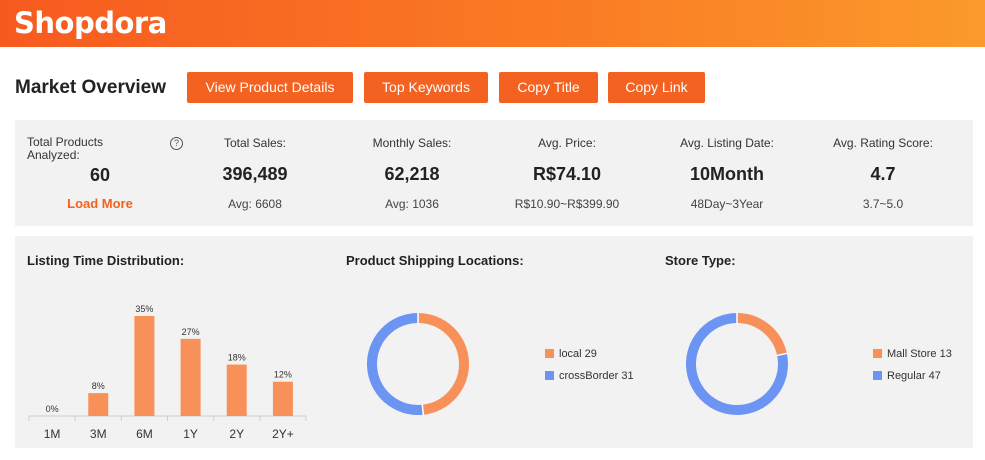  I want to click on legend-item-local: local 29, so click(571, 354).